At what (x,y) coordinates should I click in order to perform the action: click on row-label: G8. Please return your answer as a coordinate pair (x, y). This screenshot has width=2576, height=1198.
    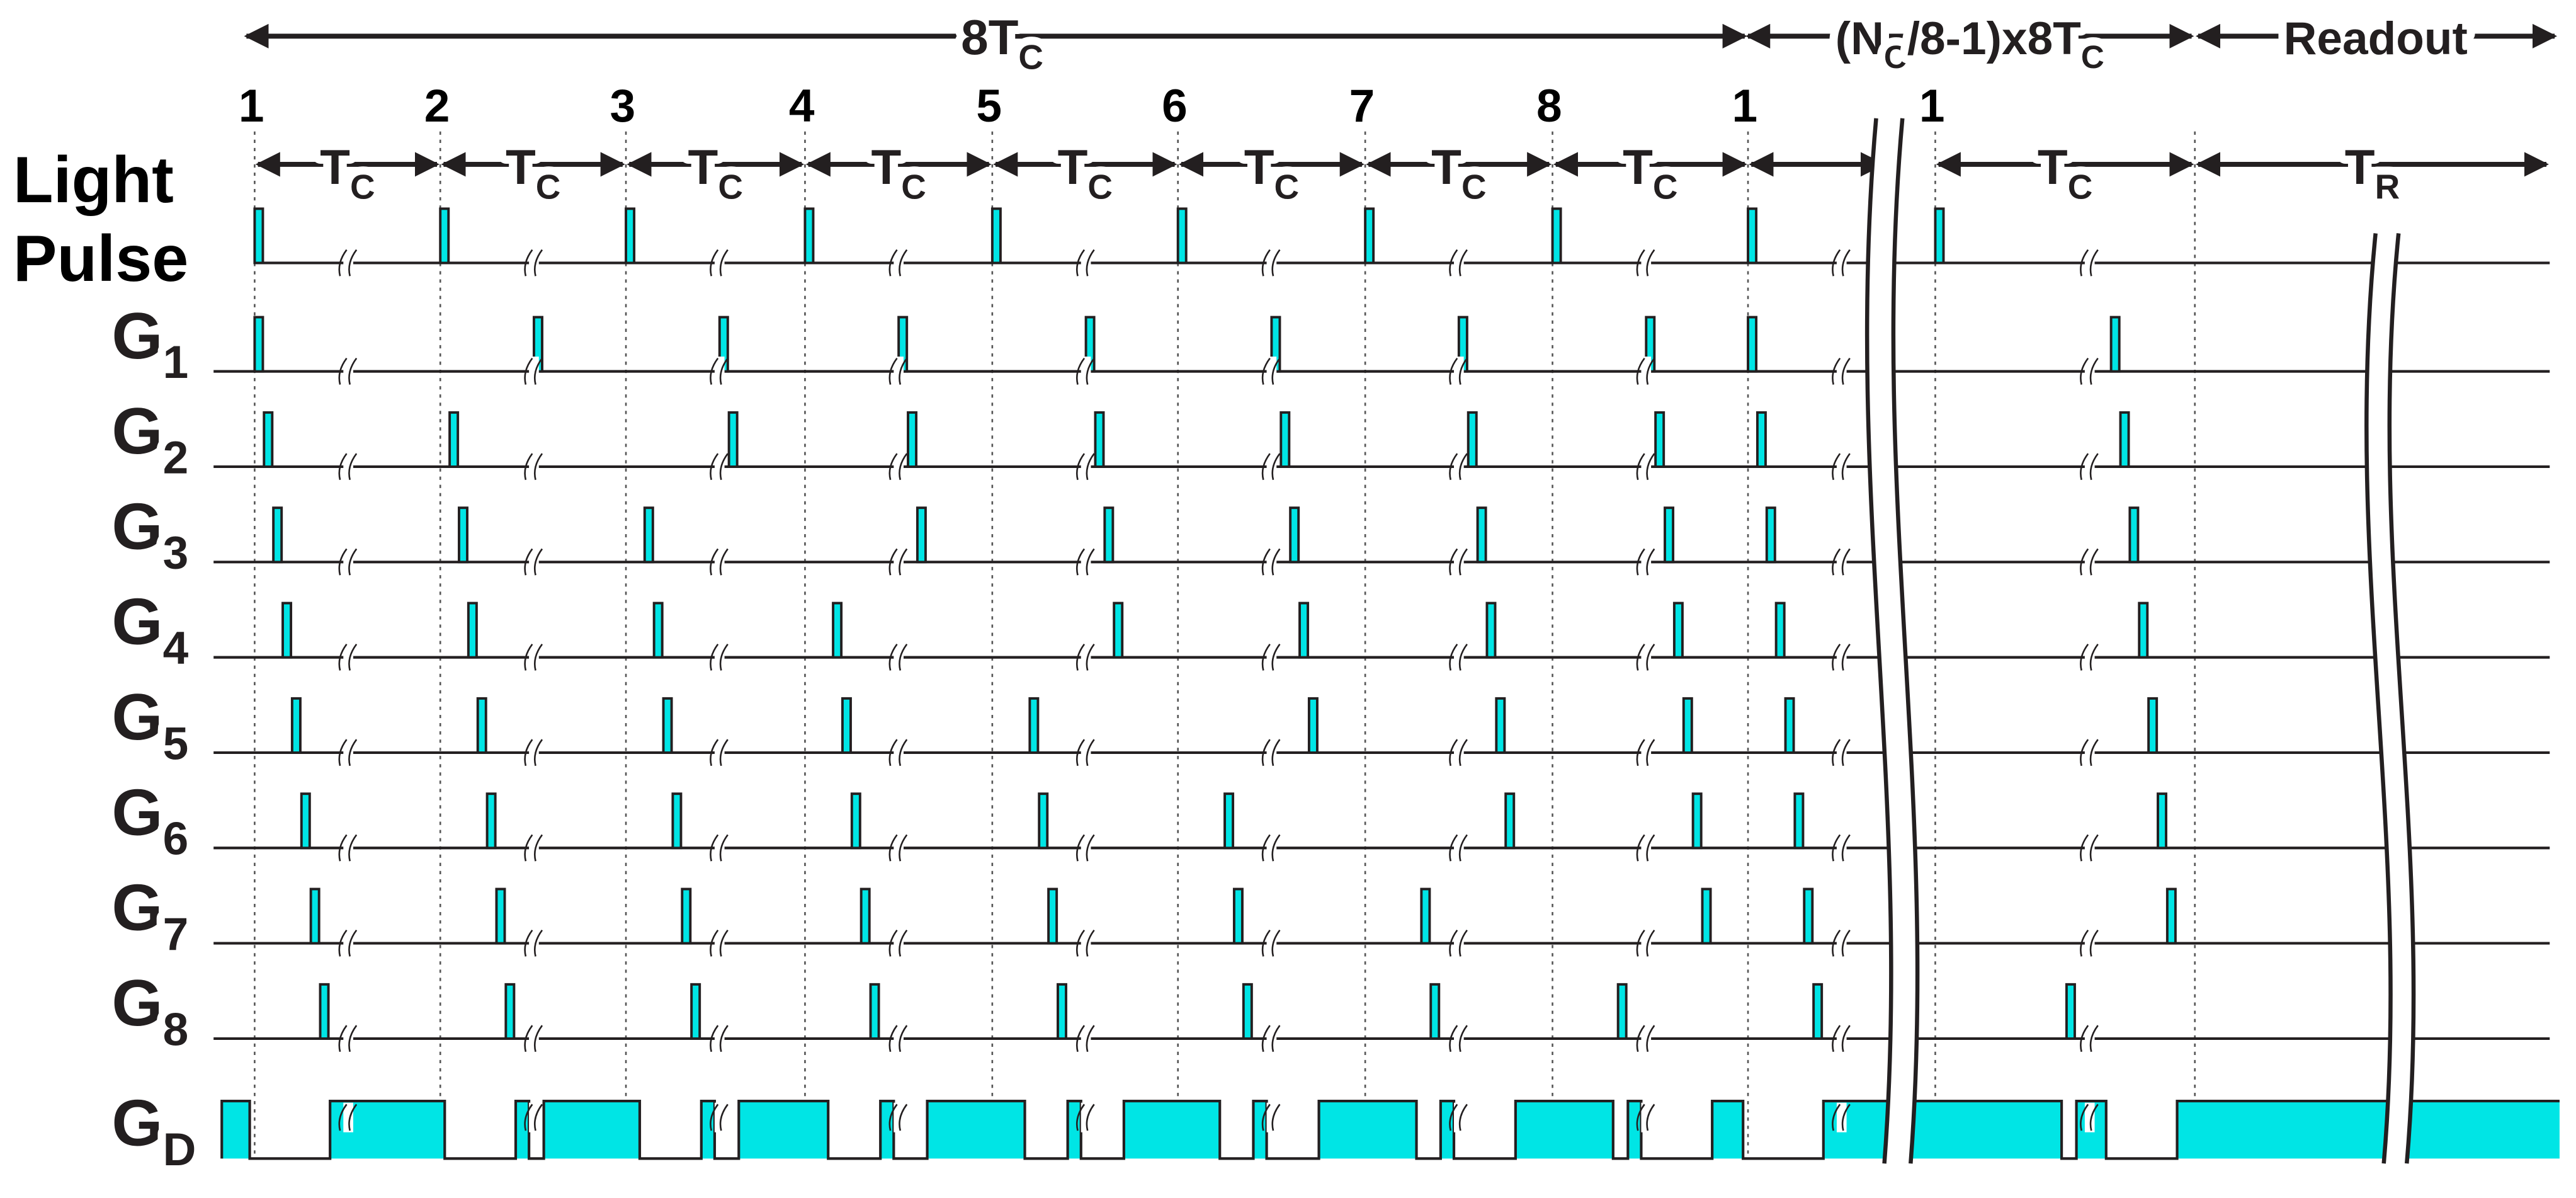
    Looking at the image, I should click on (149, 1011).